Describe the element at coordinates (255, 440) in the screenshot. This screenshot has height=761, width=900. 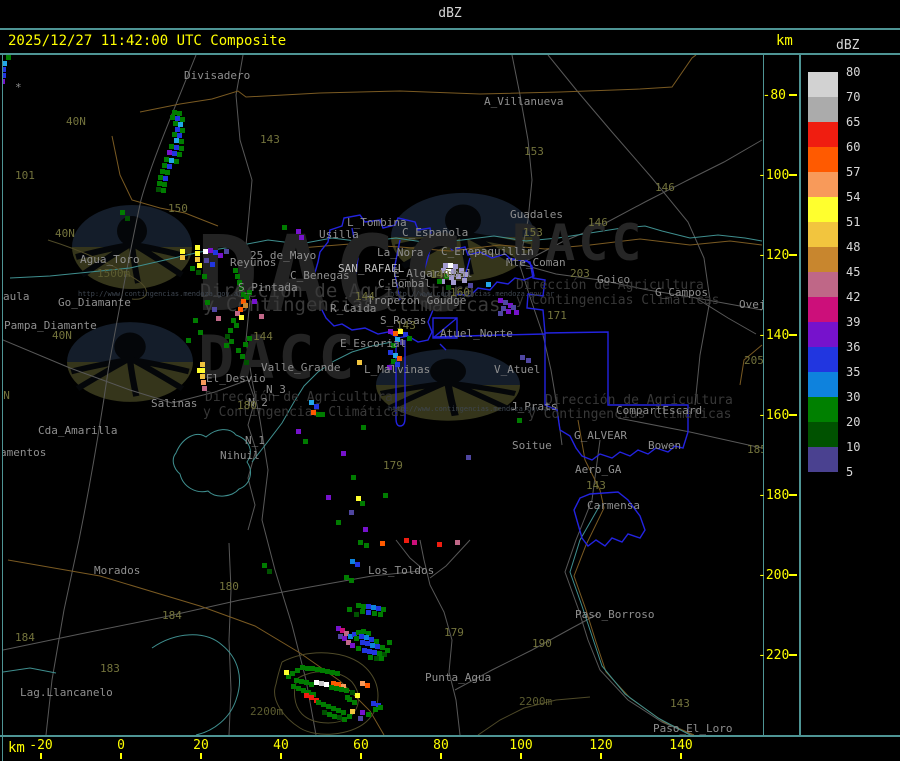
I see `map-label: N_1` at that location.